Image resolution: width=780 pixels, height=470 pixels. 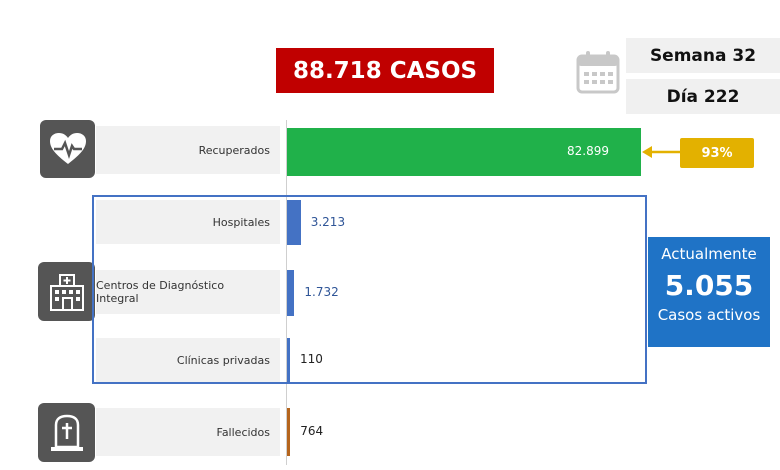 I want to click on active-cases-caption: Actualmente, so click(x=709, y=254).